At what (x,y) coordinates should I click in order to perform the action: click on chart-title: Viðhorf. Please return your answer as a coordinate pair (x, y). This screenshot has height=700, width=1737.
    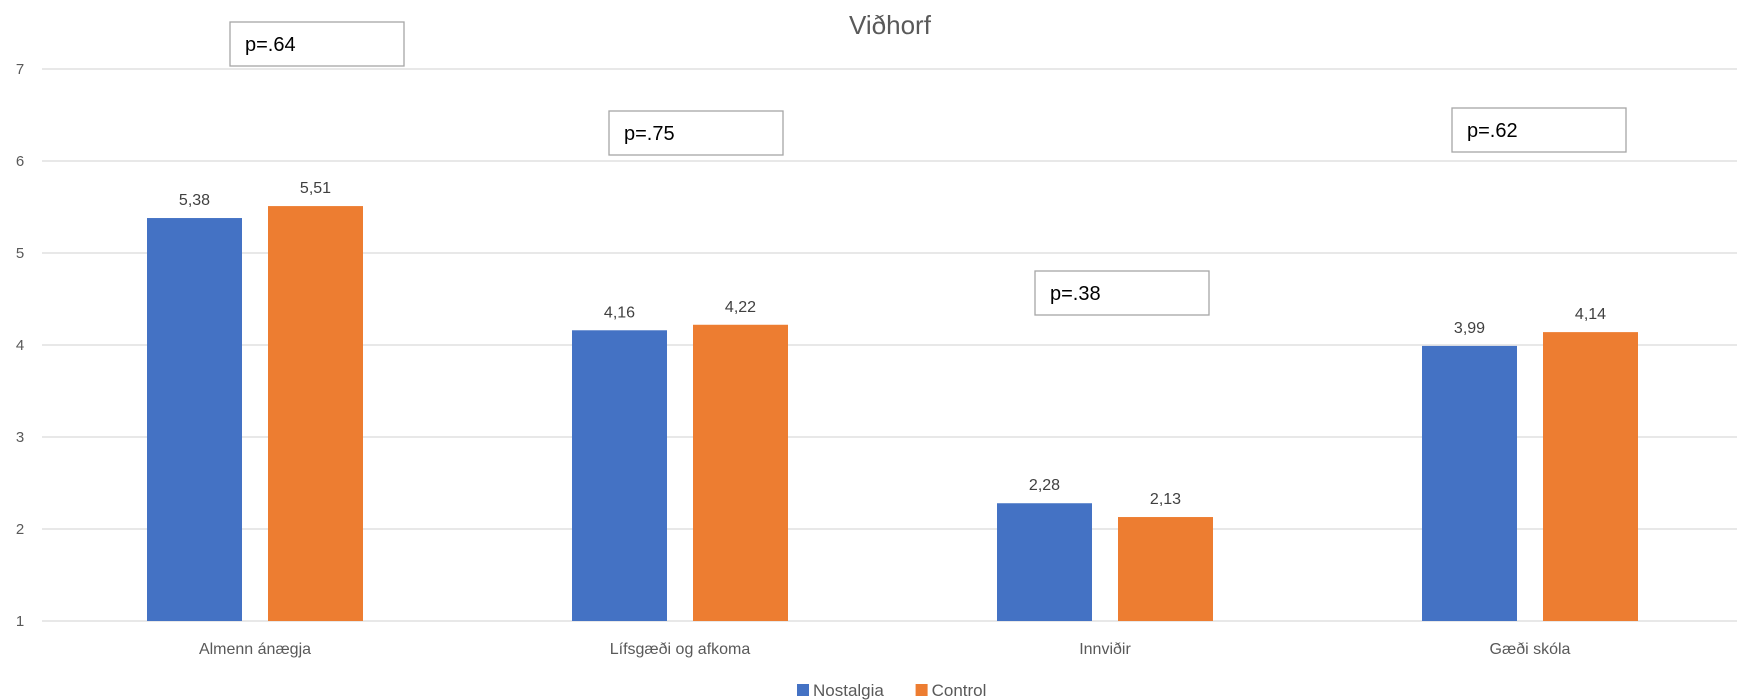
    Looking at the image, I should click on (890, 25).